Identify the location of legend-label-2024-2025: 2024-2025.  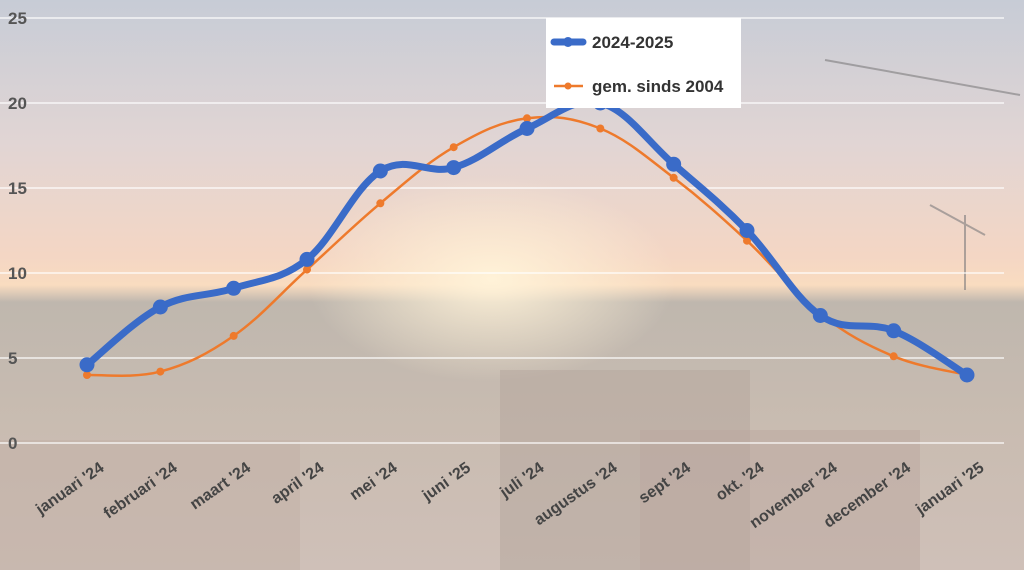
(632, 42).